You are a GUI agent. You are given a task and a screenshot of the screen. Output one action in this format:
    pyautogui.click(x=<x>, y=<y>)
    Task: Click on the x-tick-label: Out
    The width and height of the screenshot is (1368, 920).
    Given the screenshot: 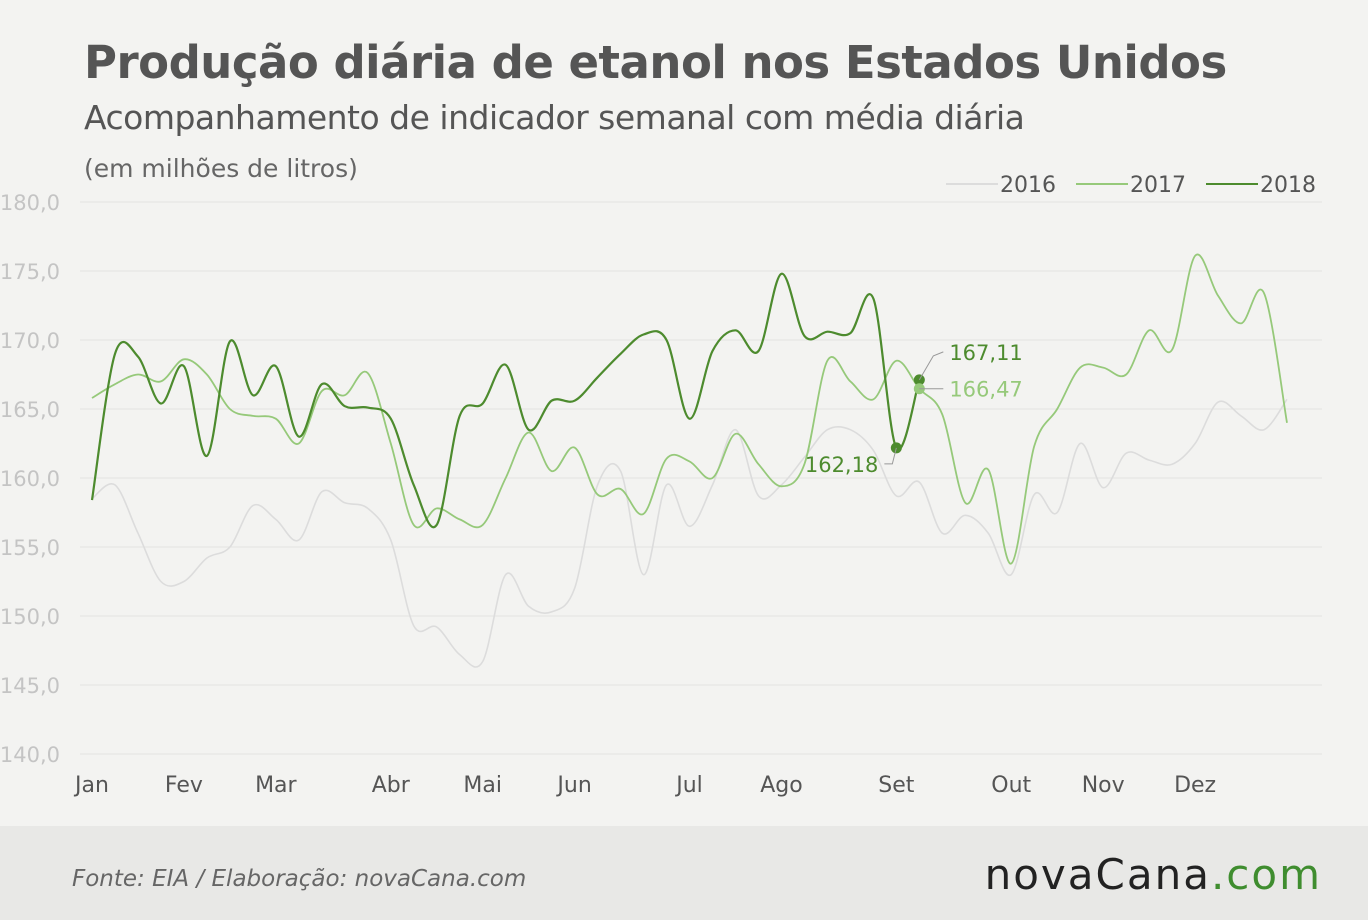 What is the action you would take?
    pyautogui.click(x=1011, y=785)
    